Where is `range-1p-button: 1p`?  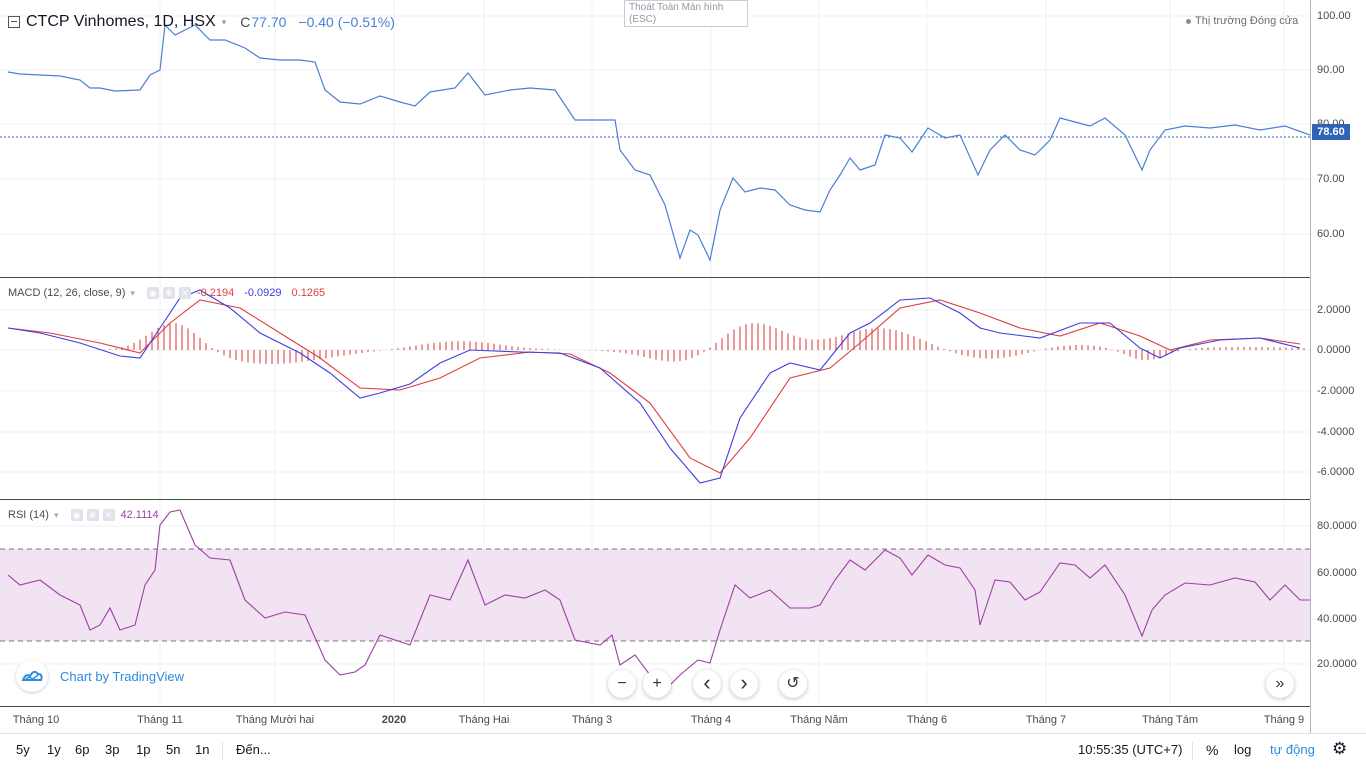 range-1p-button: 1p is located at coordinates (143, 749).